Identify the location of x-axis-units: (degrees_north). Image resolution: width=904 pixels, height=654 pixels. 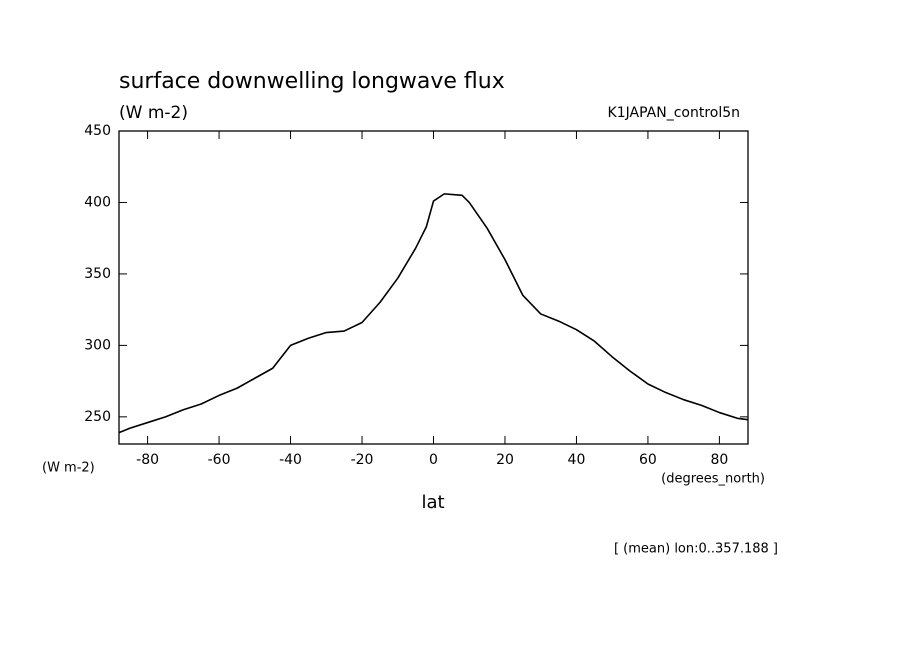
(713, 479).